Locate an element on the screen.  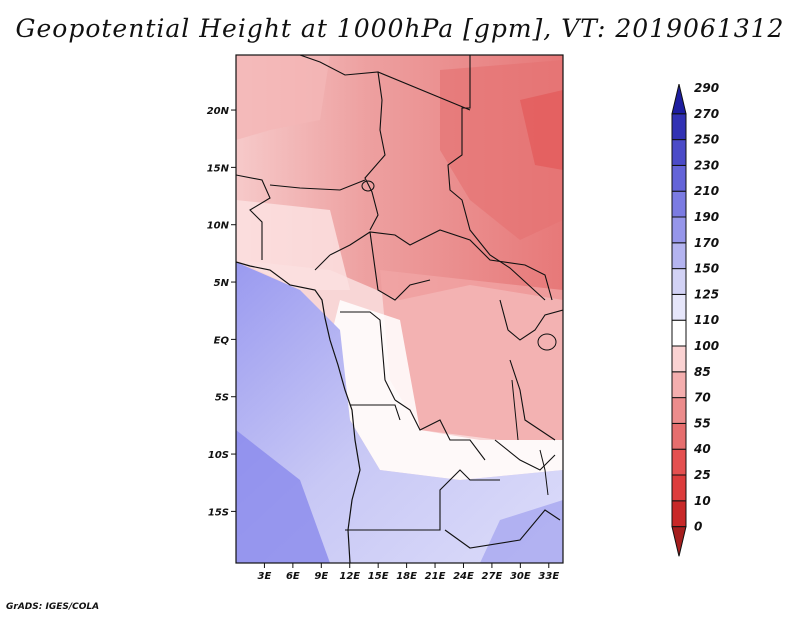
lakes is located at coordinates (459, 338).